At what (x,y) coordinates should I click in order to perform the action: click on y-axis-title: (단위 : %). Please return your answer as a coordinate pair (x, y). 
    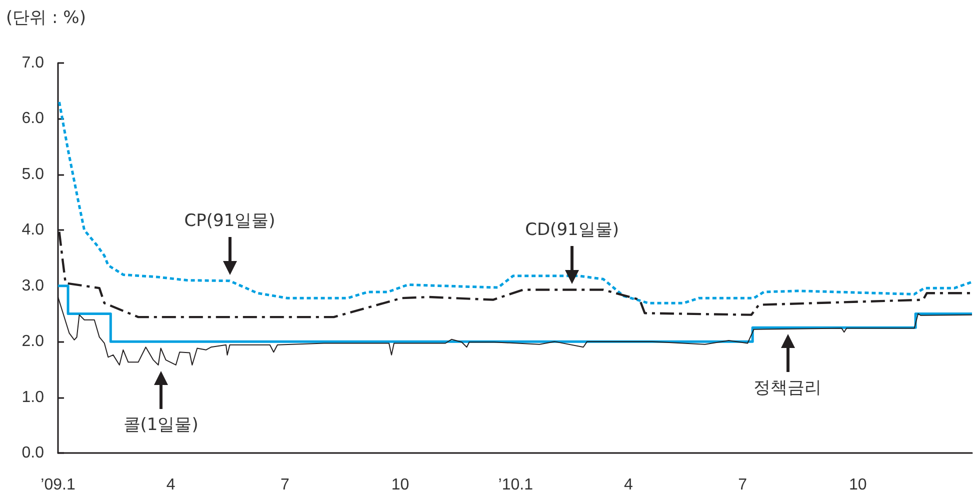
    Looking at the image, I should click on (46, 18).